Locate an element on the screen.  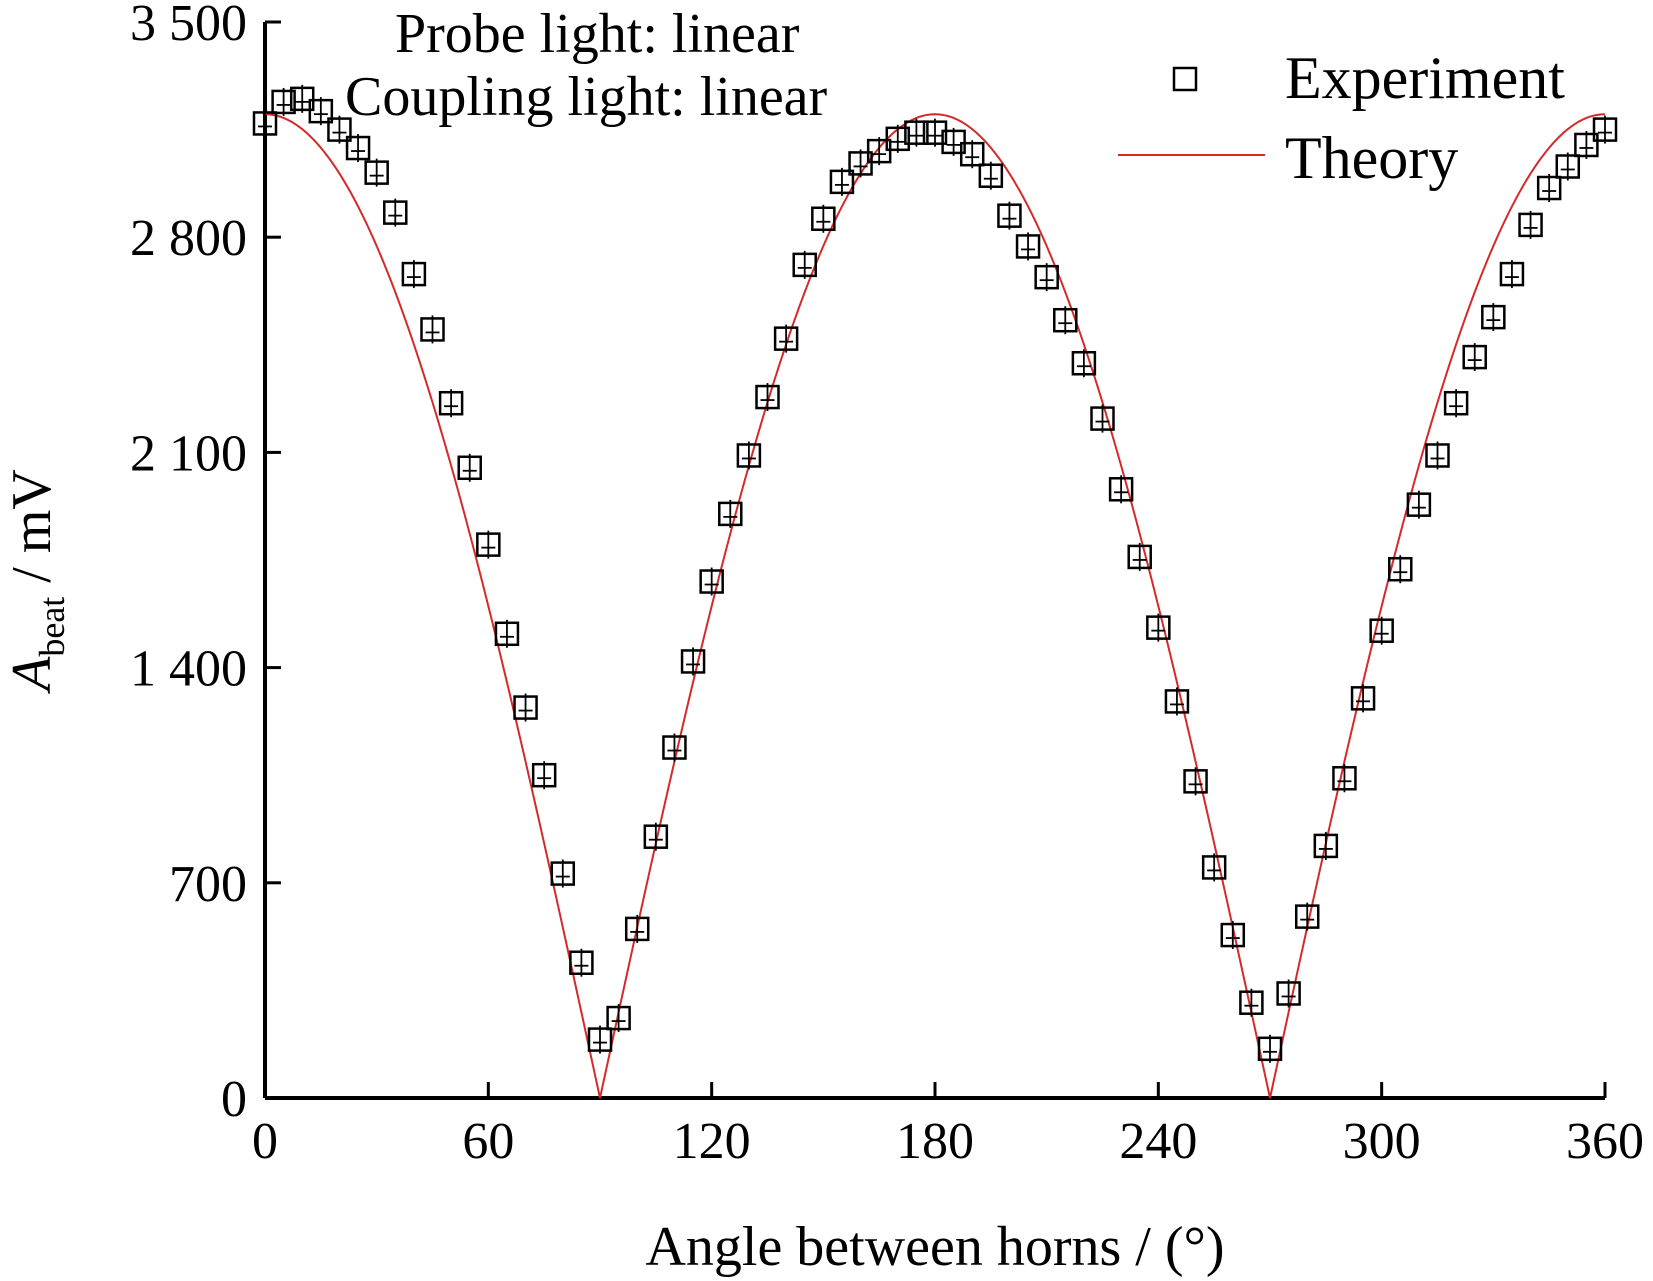
y-axis-title-sub: beat is located at coordinates (52, 627).